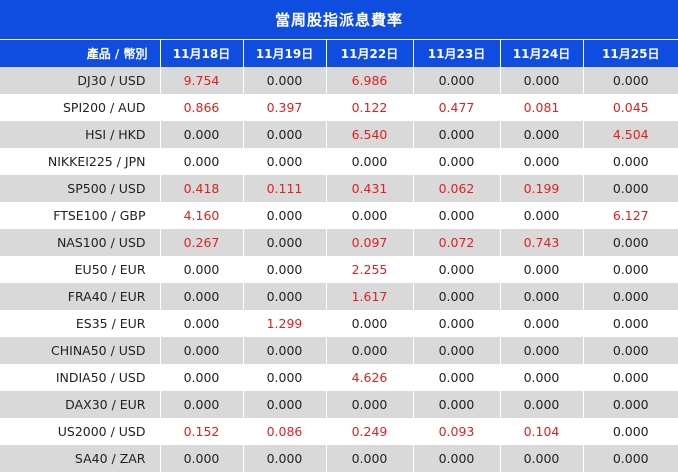 The height and width of the screenshot is (472, 678). Describe the element at coordinates (370, 242) in the screenshot. I see `rate-cell: 0.097` at that location.